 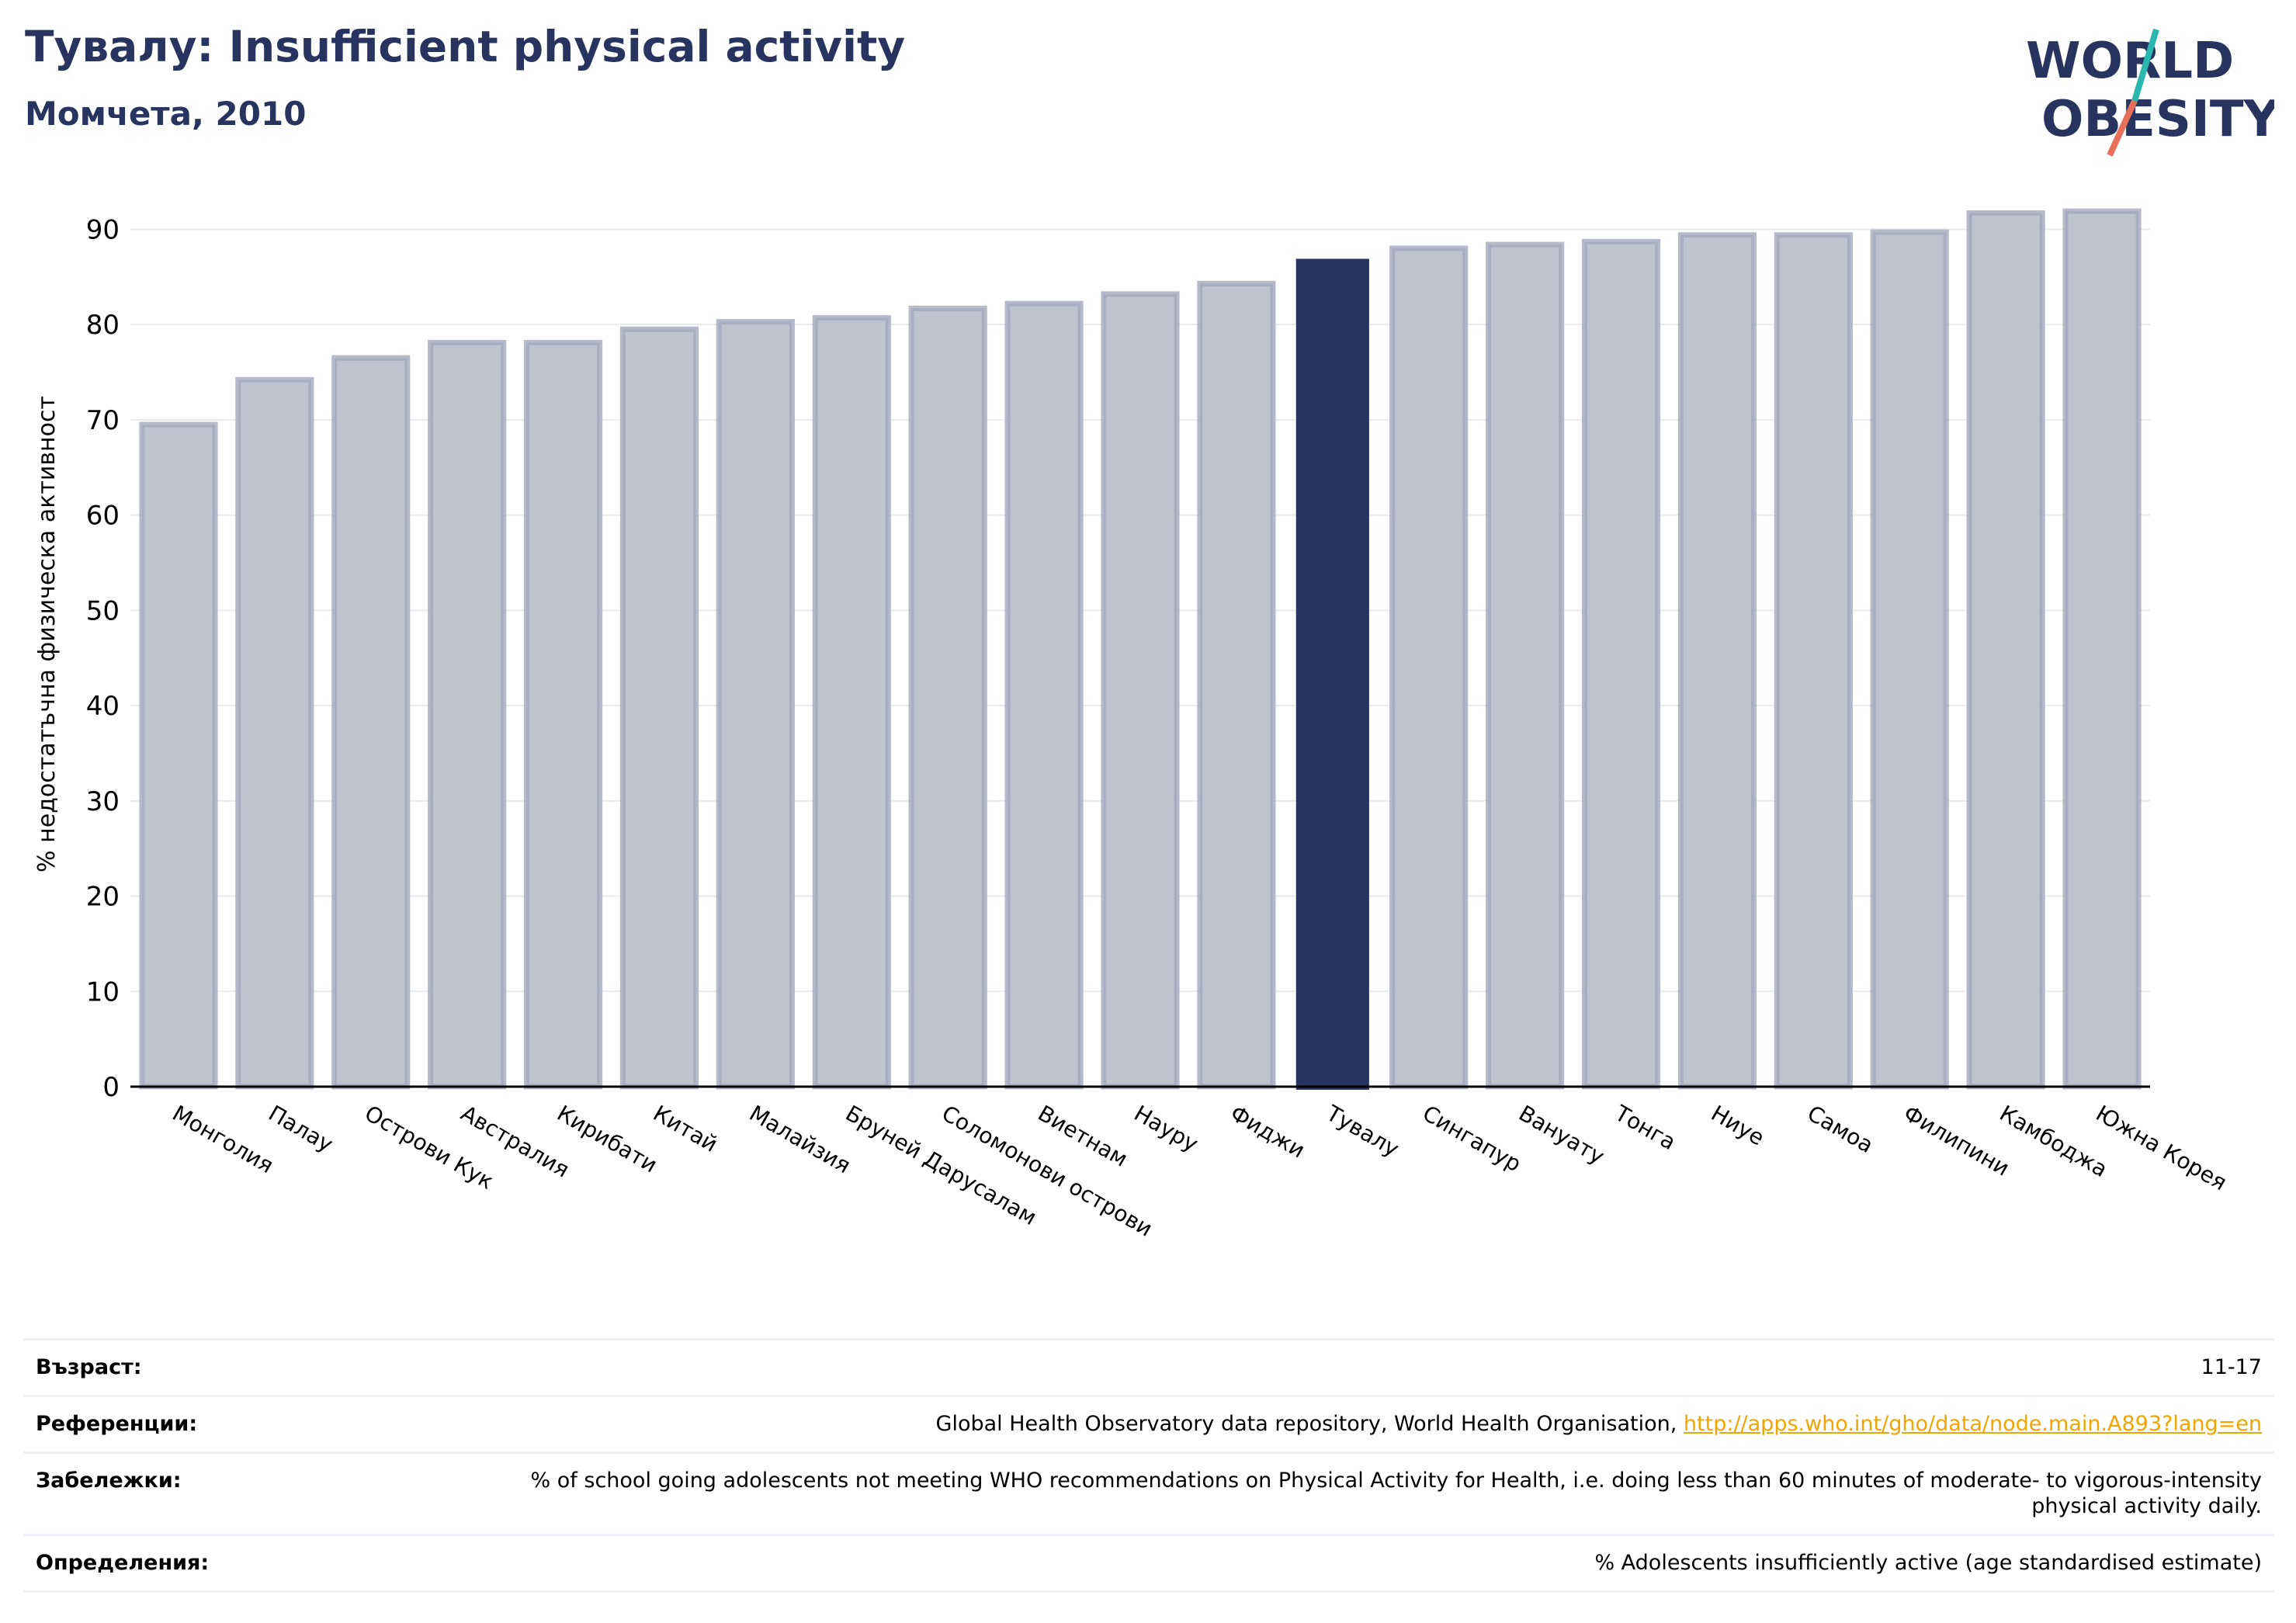 I want to click on info-value-age: 11-17, so click(x=1394, y=1367).